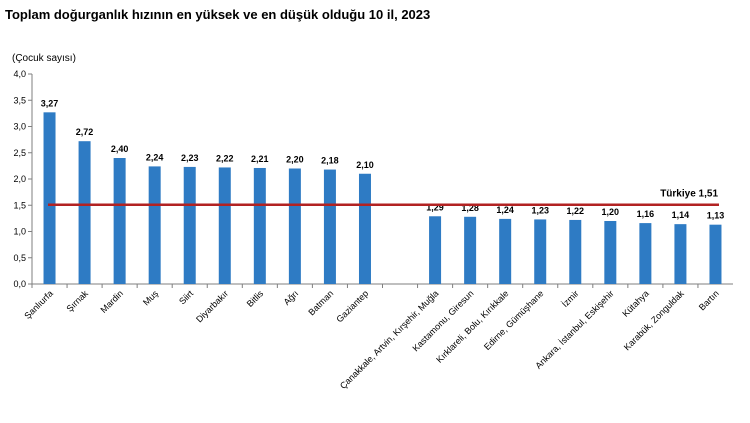  I want to click on data-label: 2,72, so click(85, 132).